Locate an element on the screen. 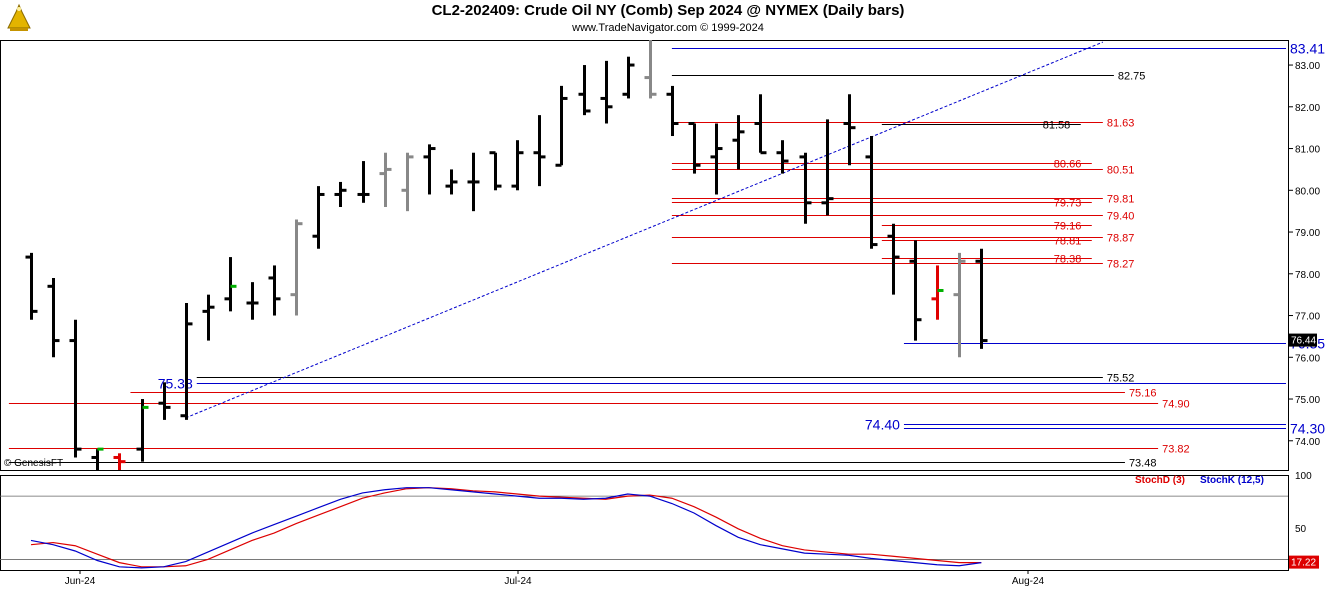  price-axis-label: 79.00 is located at coordinates (1307, 233).